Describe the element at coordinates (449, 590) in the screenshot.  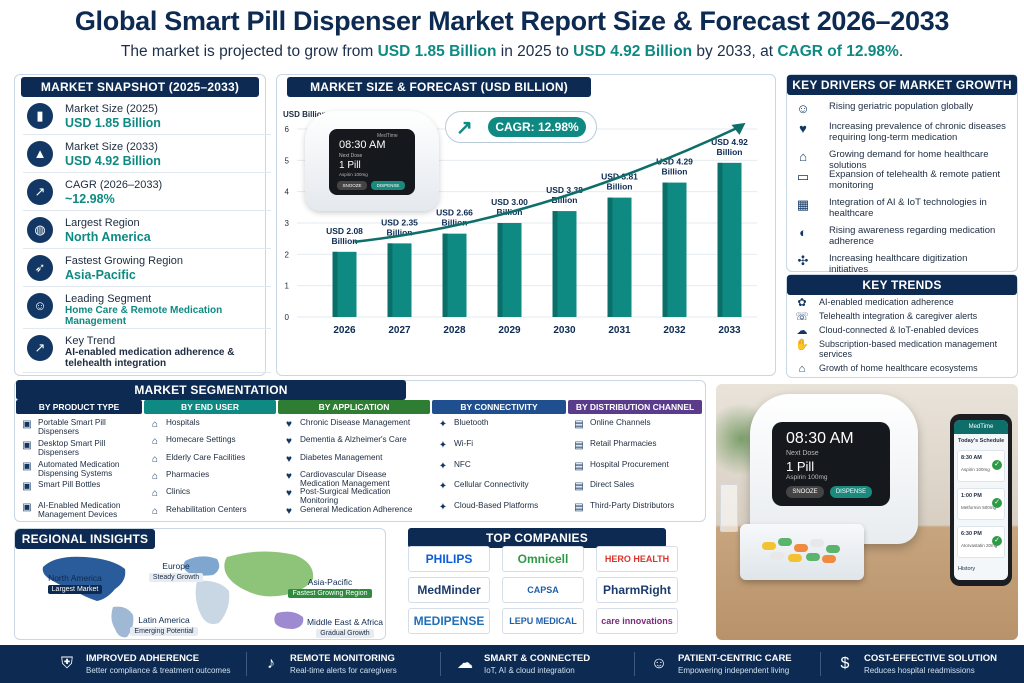
I see `company-name: MedMinder` at that location.